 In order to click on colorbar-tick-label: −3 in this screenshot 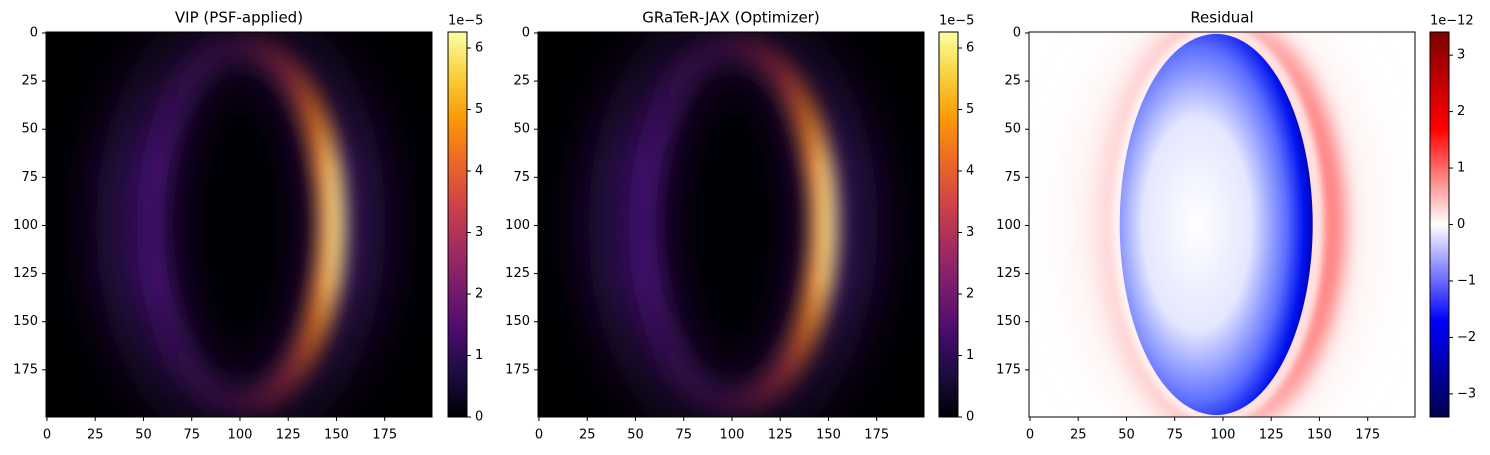, I will do `click(1466, 393)`.